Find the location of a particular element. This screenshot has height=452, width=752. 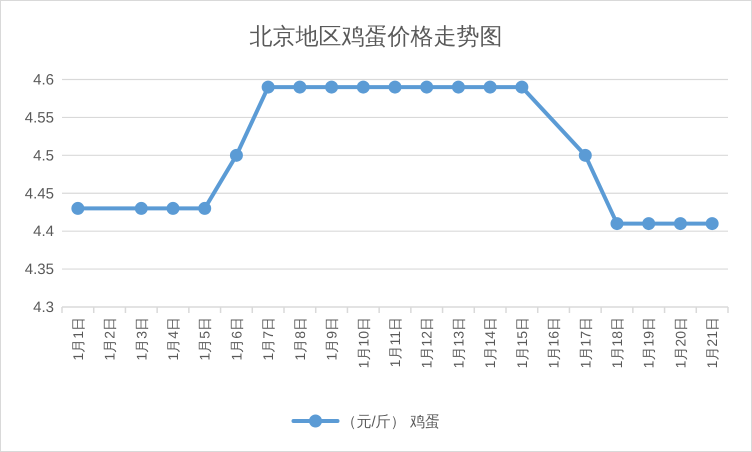

y-tick-label: 4.4 is located at coordinates (43, 231).